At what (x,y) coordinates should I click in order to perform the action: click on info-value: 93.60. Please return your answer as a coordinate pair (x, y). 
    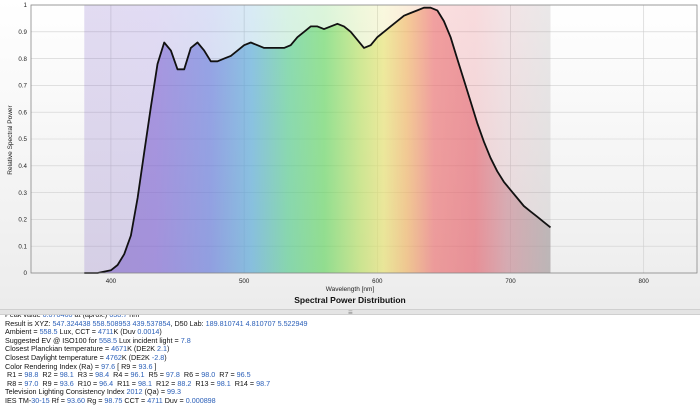
    Looking at the image, I should click on (76, 400).